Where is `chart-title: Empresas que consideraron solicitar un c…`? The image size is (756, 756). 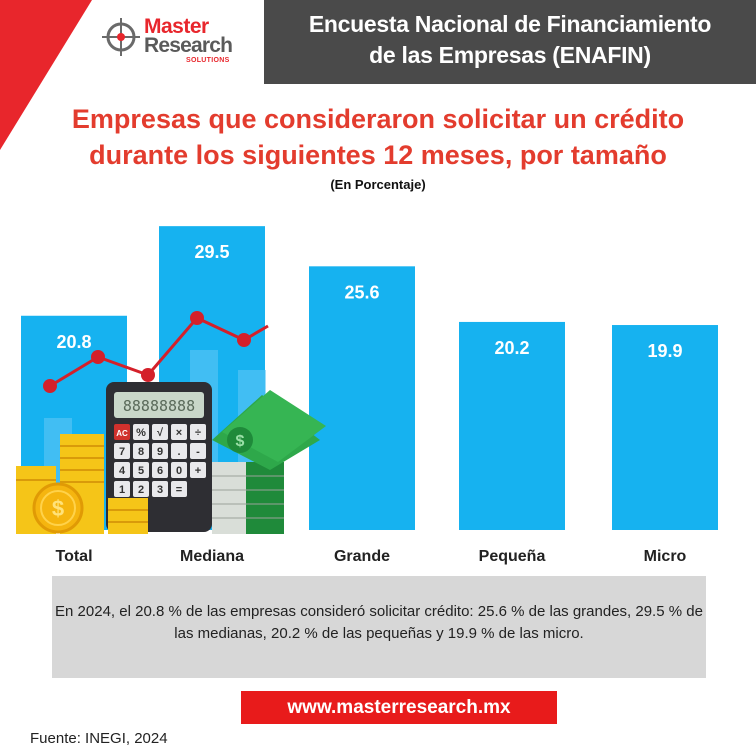 chart-title: Empresas que consideraron solicitar un c… is located at coordinates (378, 137).